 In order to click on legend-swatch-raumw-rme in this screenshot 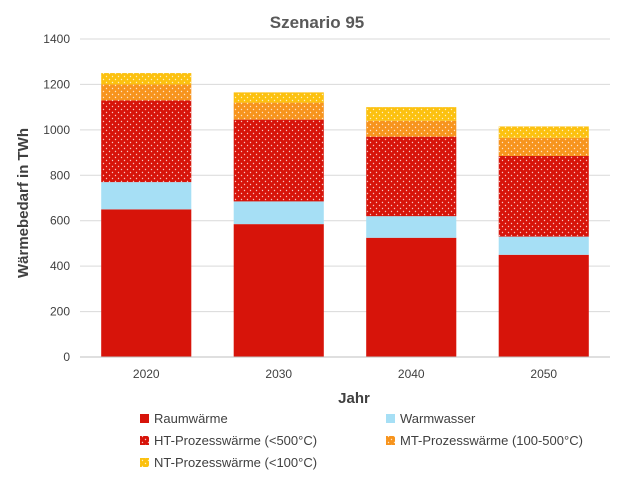, I will do `click(144, 418)`.